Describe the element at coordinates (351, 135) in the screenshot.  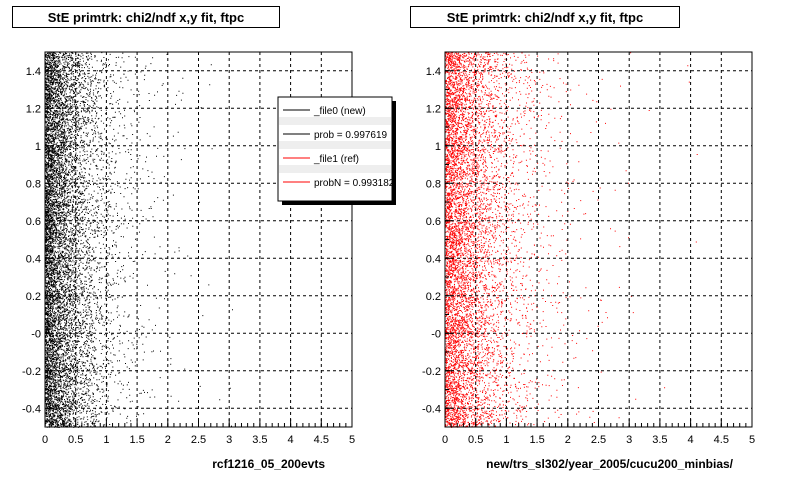
I see `legend-entry-label: prob = 0.997619` at that location.